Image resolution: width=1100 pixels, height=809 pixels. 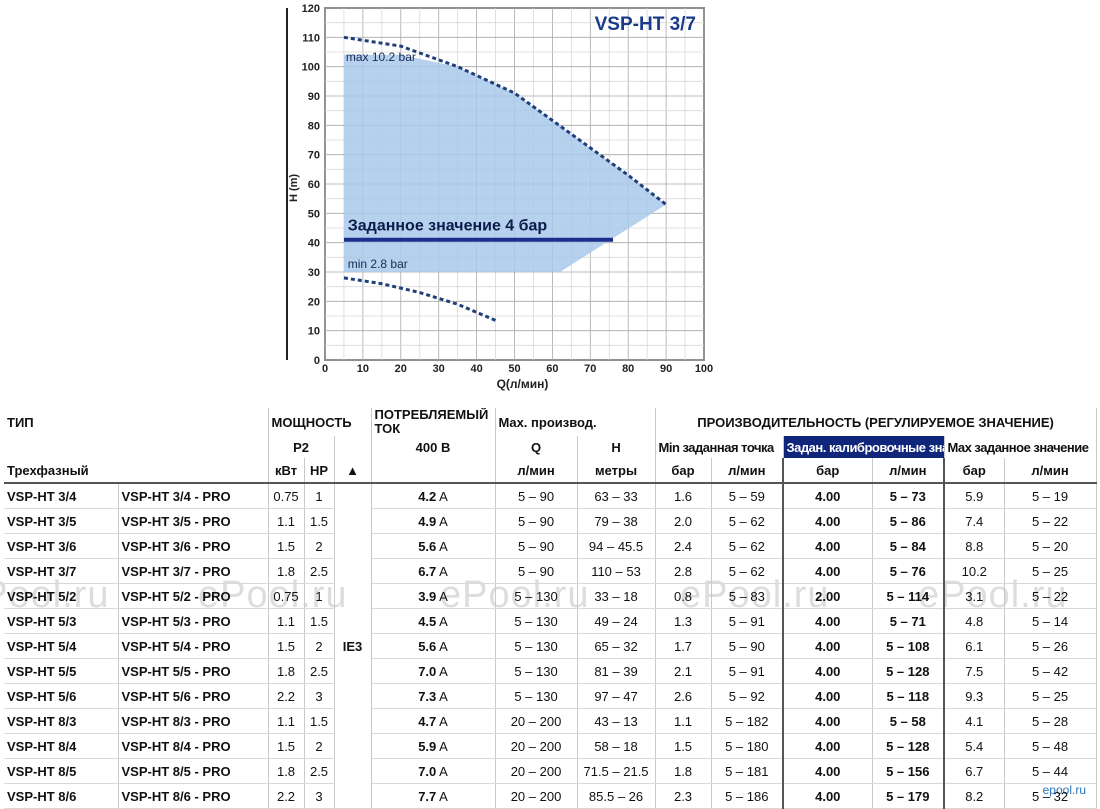 What do you see at coordinates (747, 496) in the screenshot?
I see `min-flow-cell: 5 – 59` at bounding box center [747, 496].